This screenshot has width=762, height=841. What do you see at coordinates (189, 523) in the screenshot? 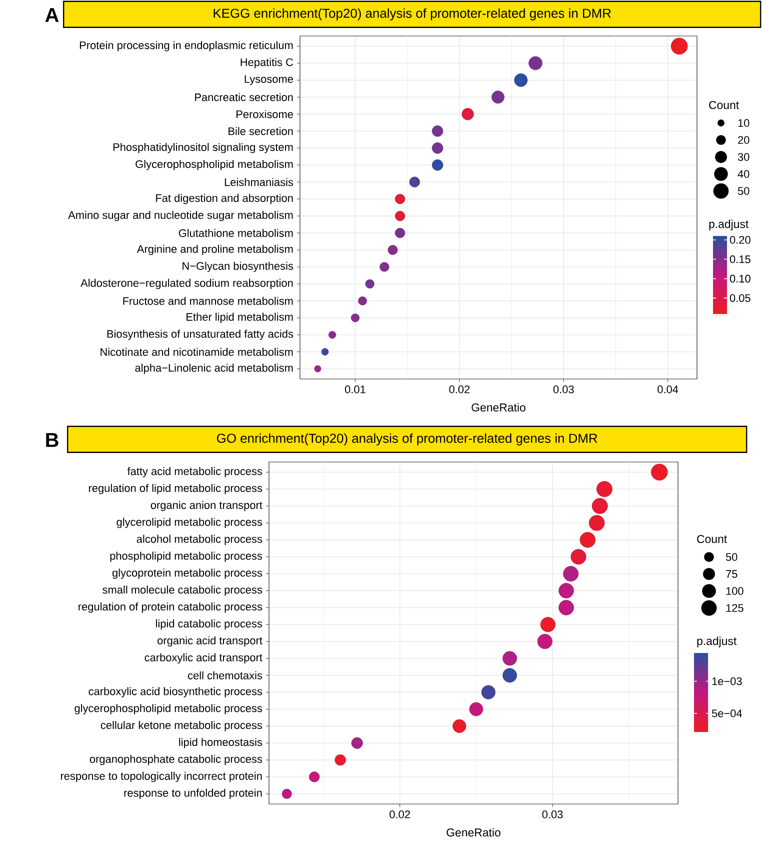
I see `y-tick-label: glycerolipid metabolic process` at bounding box center [189, 523].